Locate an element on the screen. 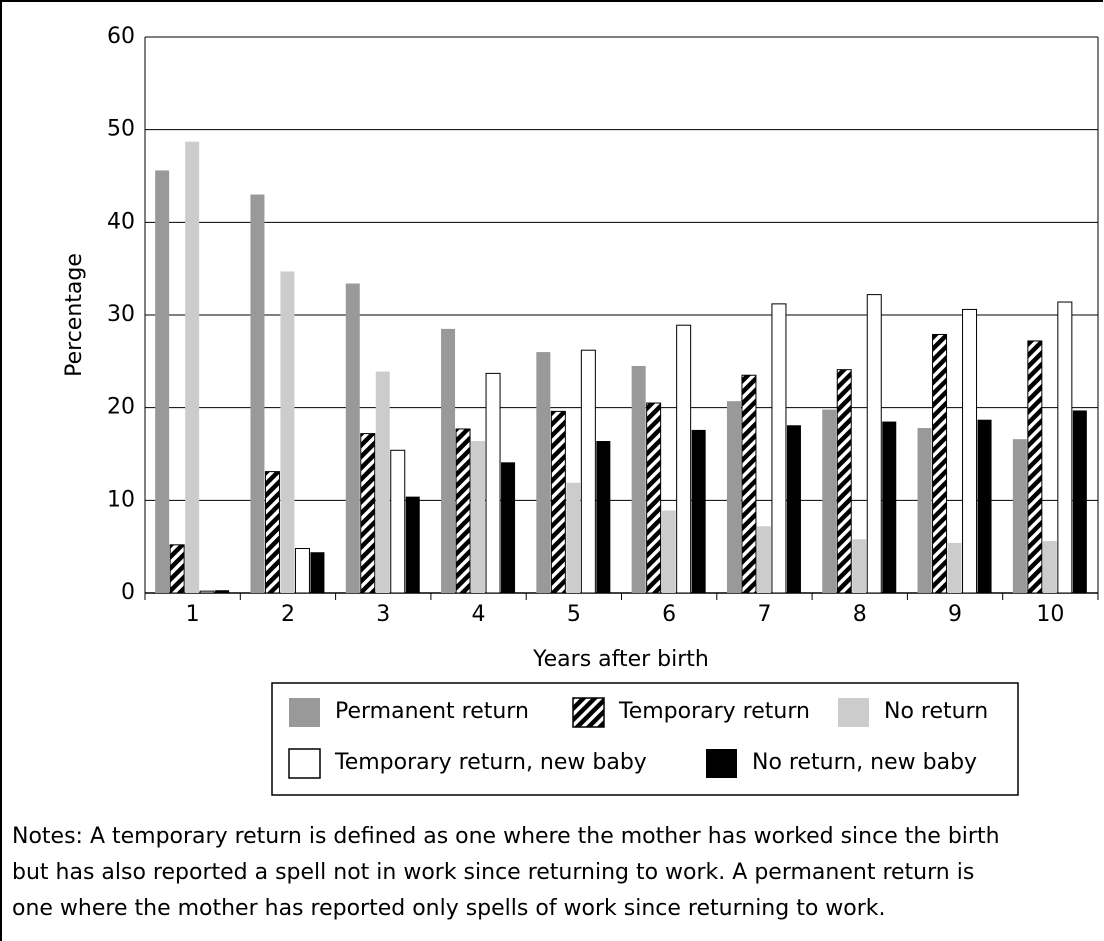 The height and width of the screenshot is (941, 1104). x-tick-label: 5 is located at coordinates (574, 614).